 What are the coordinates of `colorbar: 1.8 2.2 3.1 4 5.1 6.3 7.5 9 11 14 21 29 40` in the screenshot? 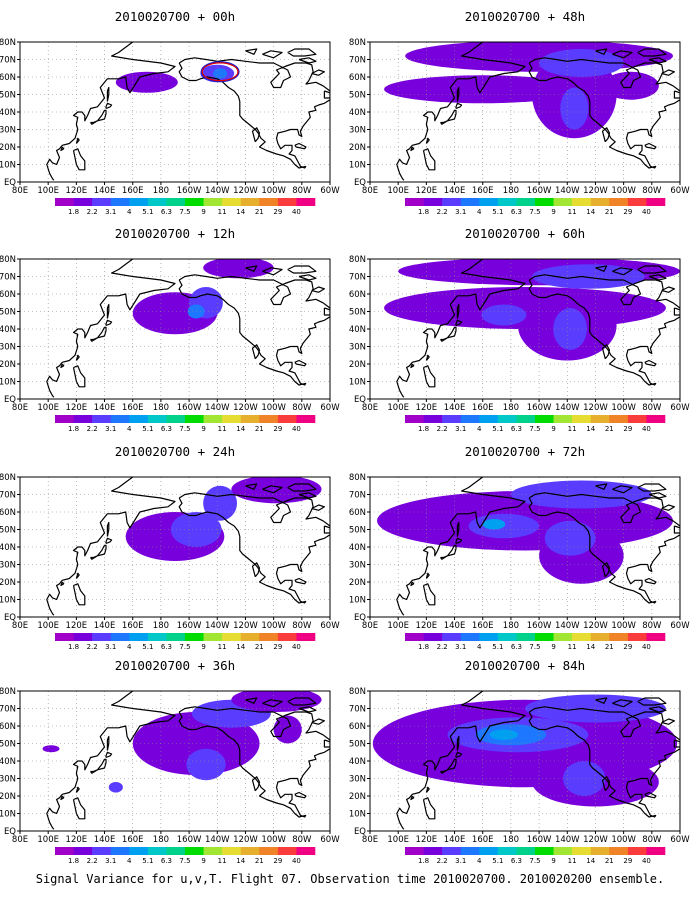 It's located at (535, 856).